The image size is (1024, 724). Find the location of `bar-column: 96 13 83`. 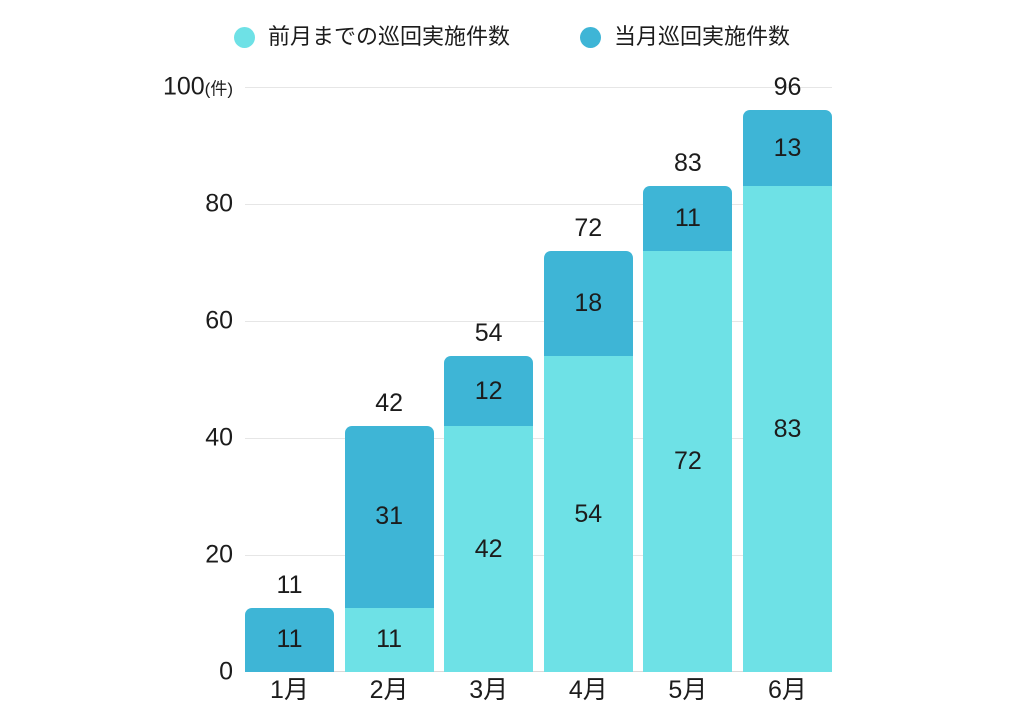

bar-column: 96 13 83 is located at coordinates (787, 373).